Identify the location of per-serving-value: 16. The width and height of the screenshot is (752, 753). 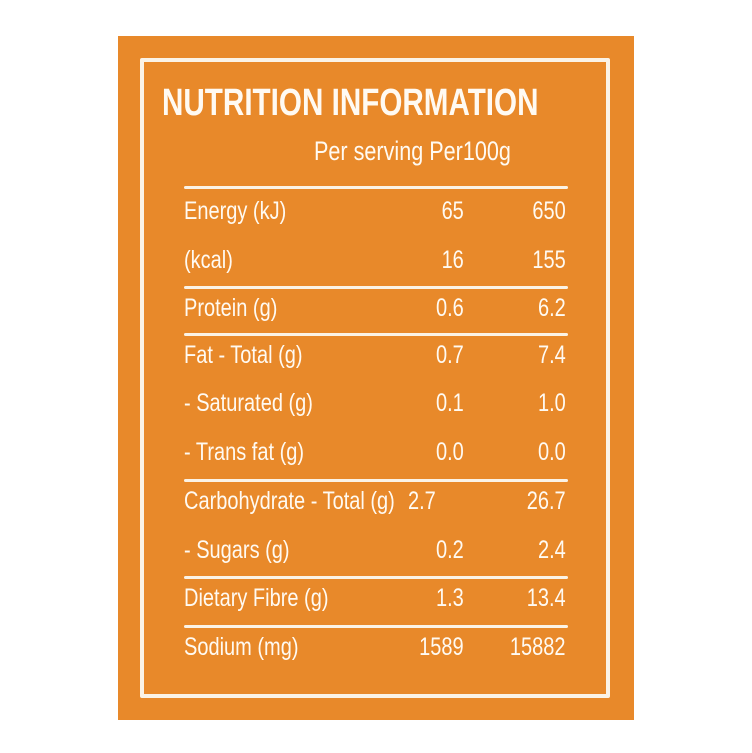
(452, 260).